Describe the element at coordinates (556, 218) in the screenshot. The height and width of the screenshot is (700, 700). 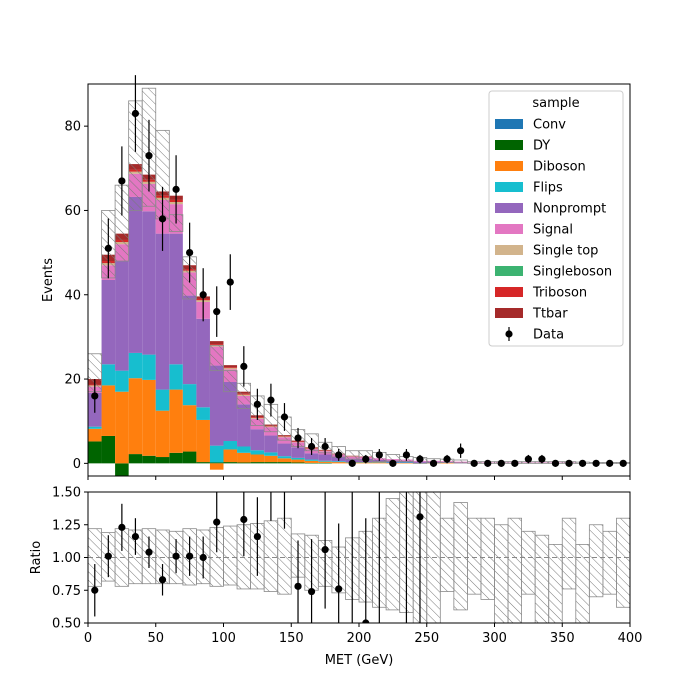
I see `legend-frame` at that location.